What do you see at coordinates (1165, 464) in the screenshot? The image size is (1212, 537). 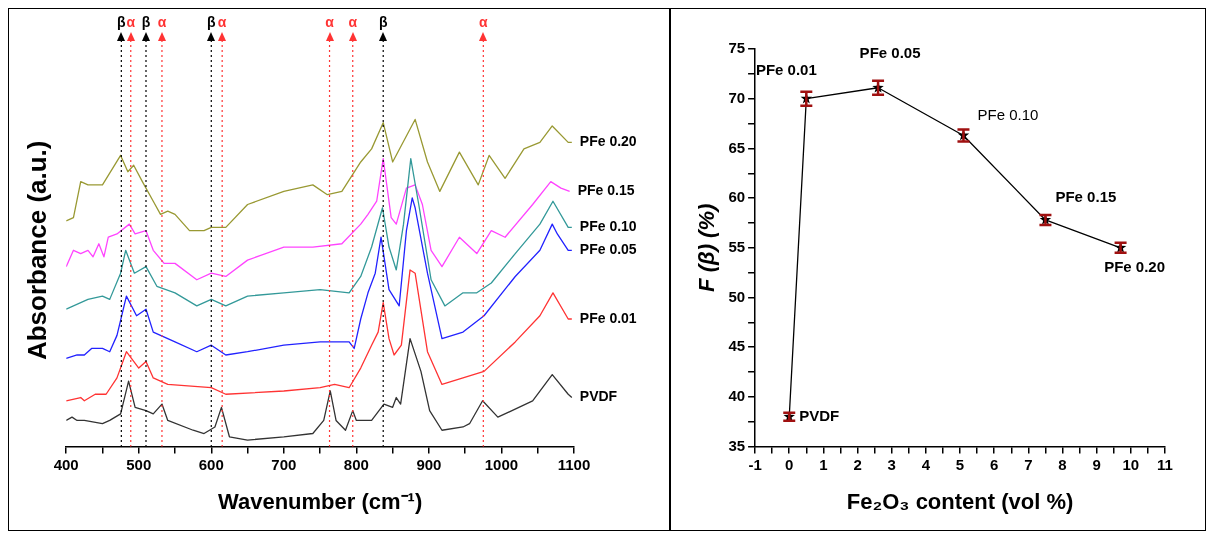 I see `x-tick-label: 11` at bounding box center [1165, 464].